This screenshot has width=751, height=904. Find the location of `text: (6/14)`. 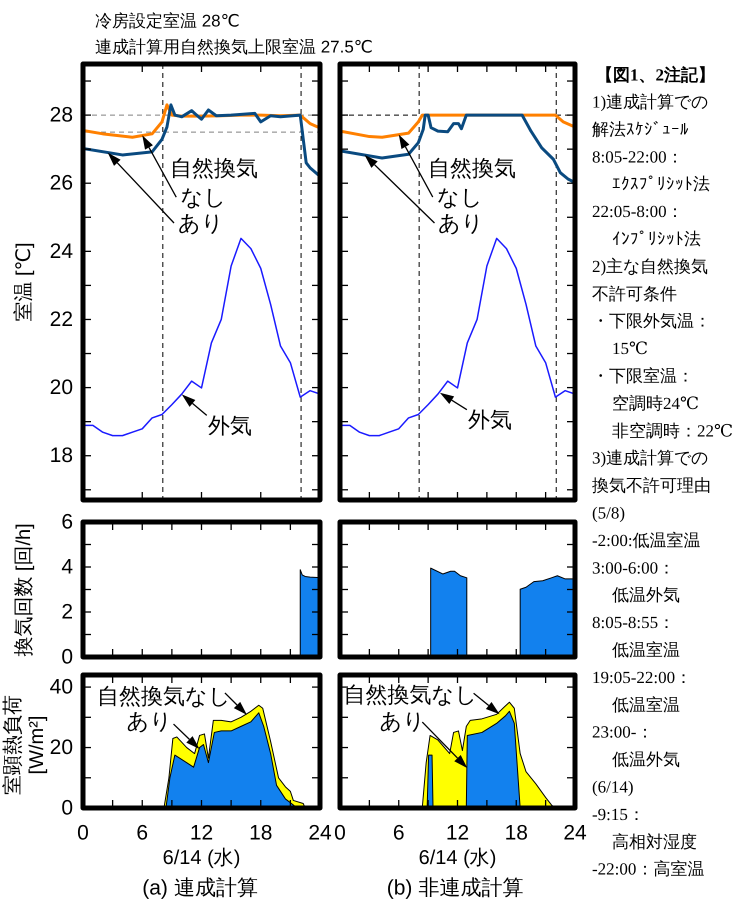

text: (6/14) is located at coordinates (613, 787).